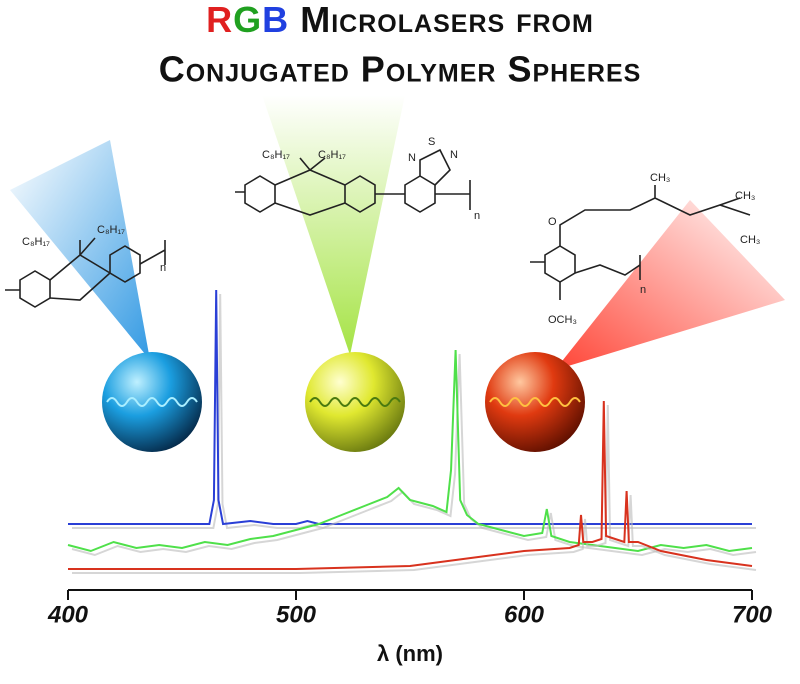 Image resolution: width=800 pixels, height=684 pixels. I want to click on chem-label: O, so click(552, 222).